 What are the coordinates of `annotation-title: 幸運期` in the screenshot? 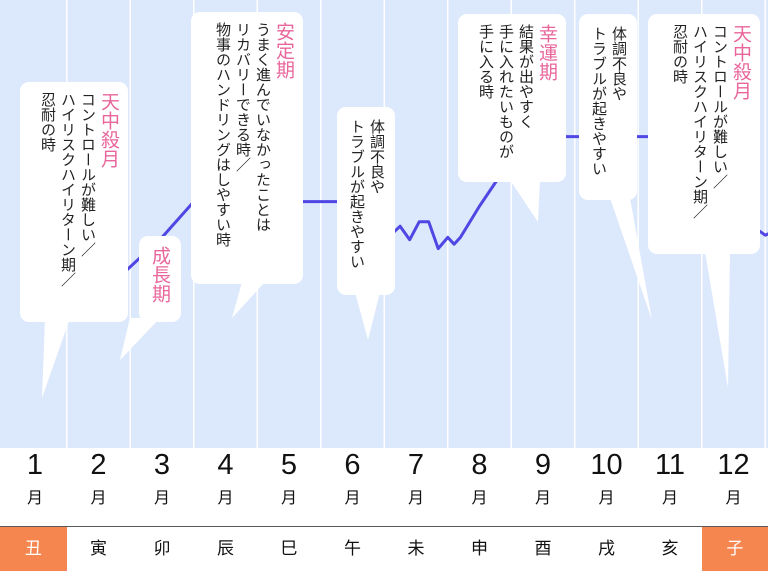 It's located at (547, 52).